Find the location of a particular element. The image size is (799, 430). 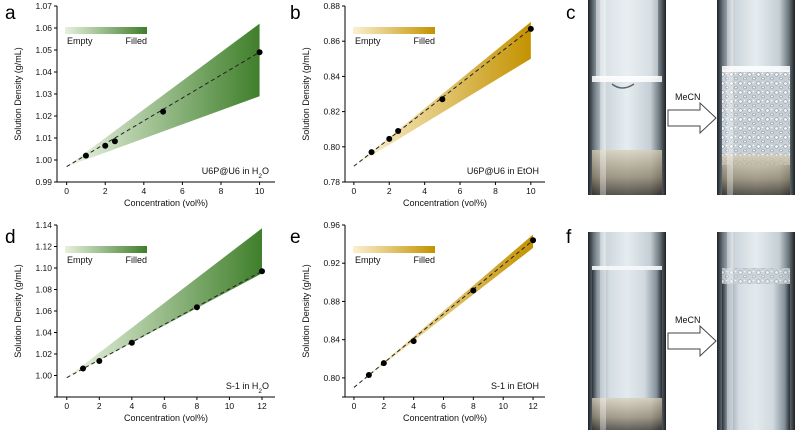

density-region-e is located at coordinates (443, 311).